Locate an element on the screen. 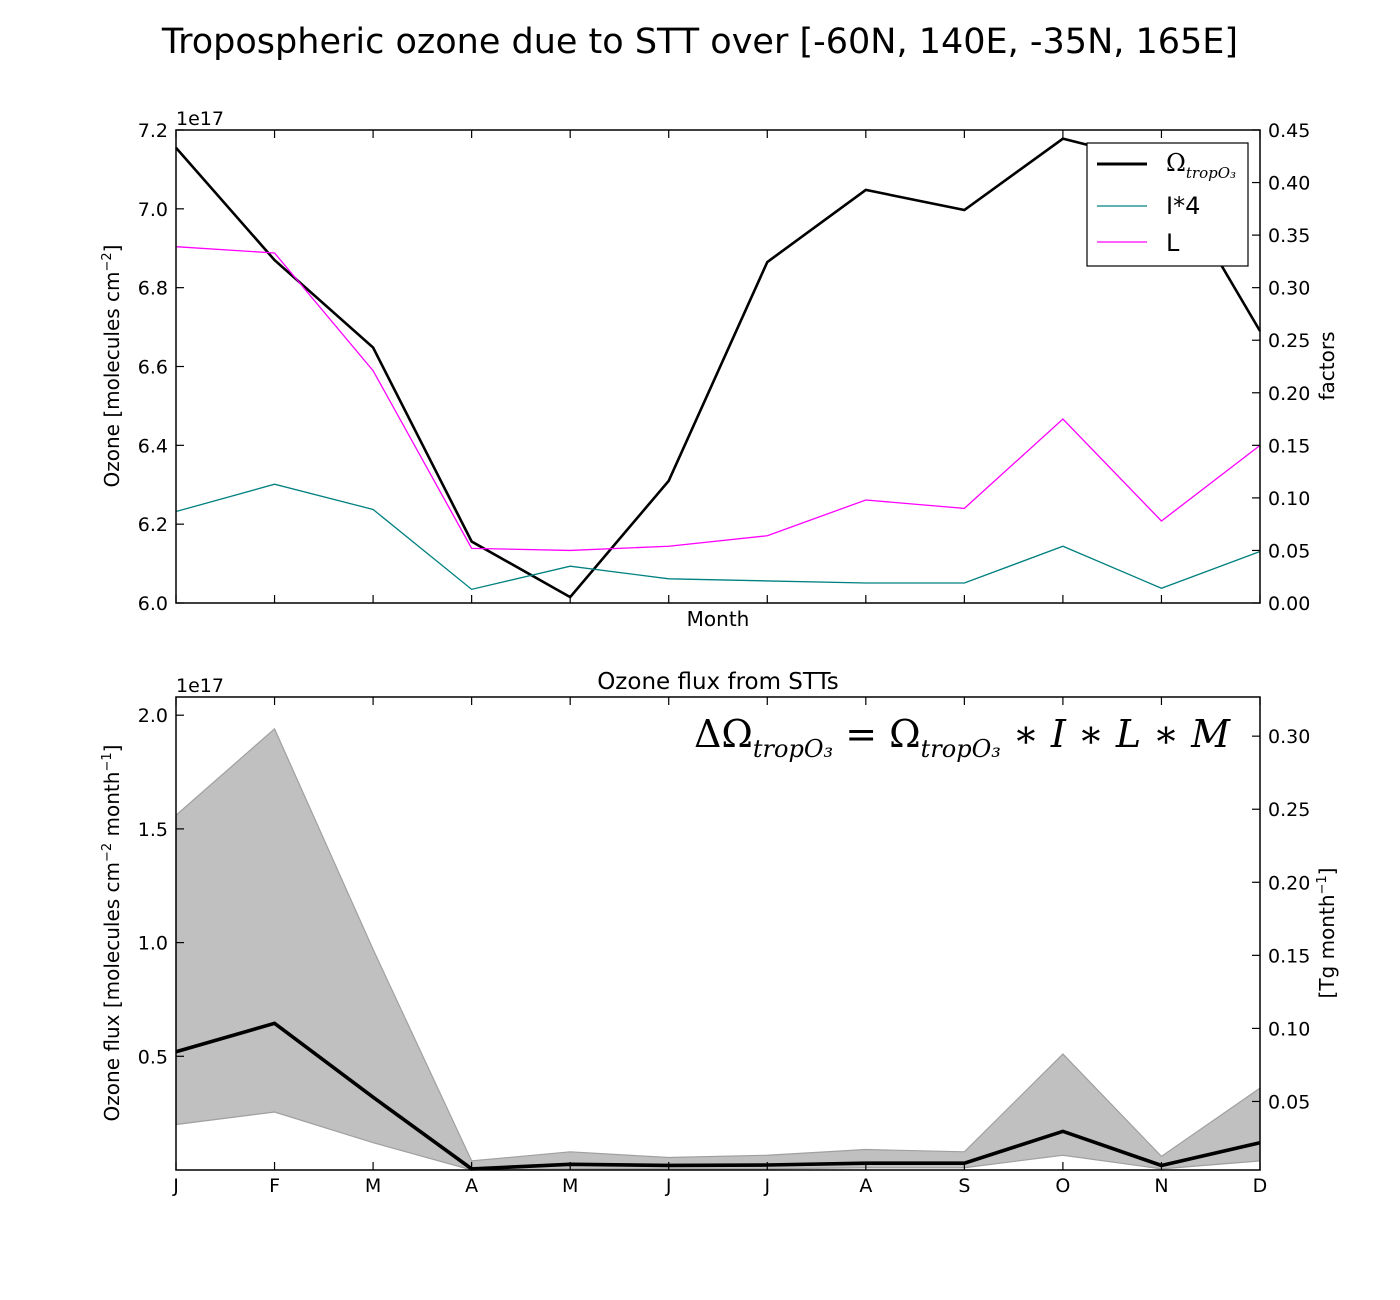 This screenshot has width=1400, height=1300. legend-label-omega-sub: tropO₃ is located at coordinates (1211, 173).